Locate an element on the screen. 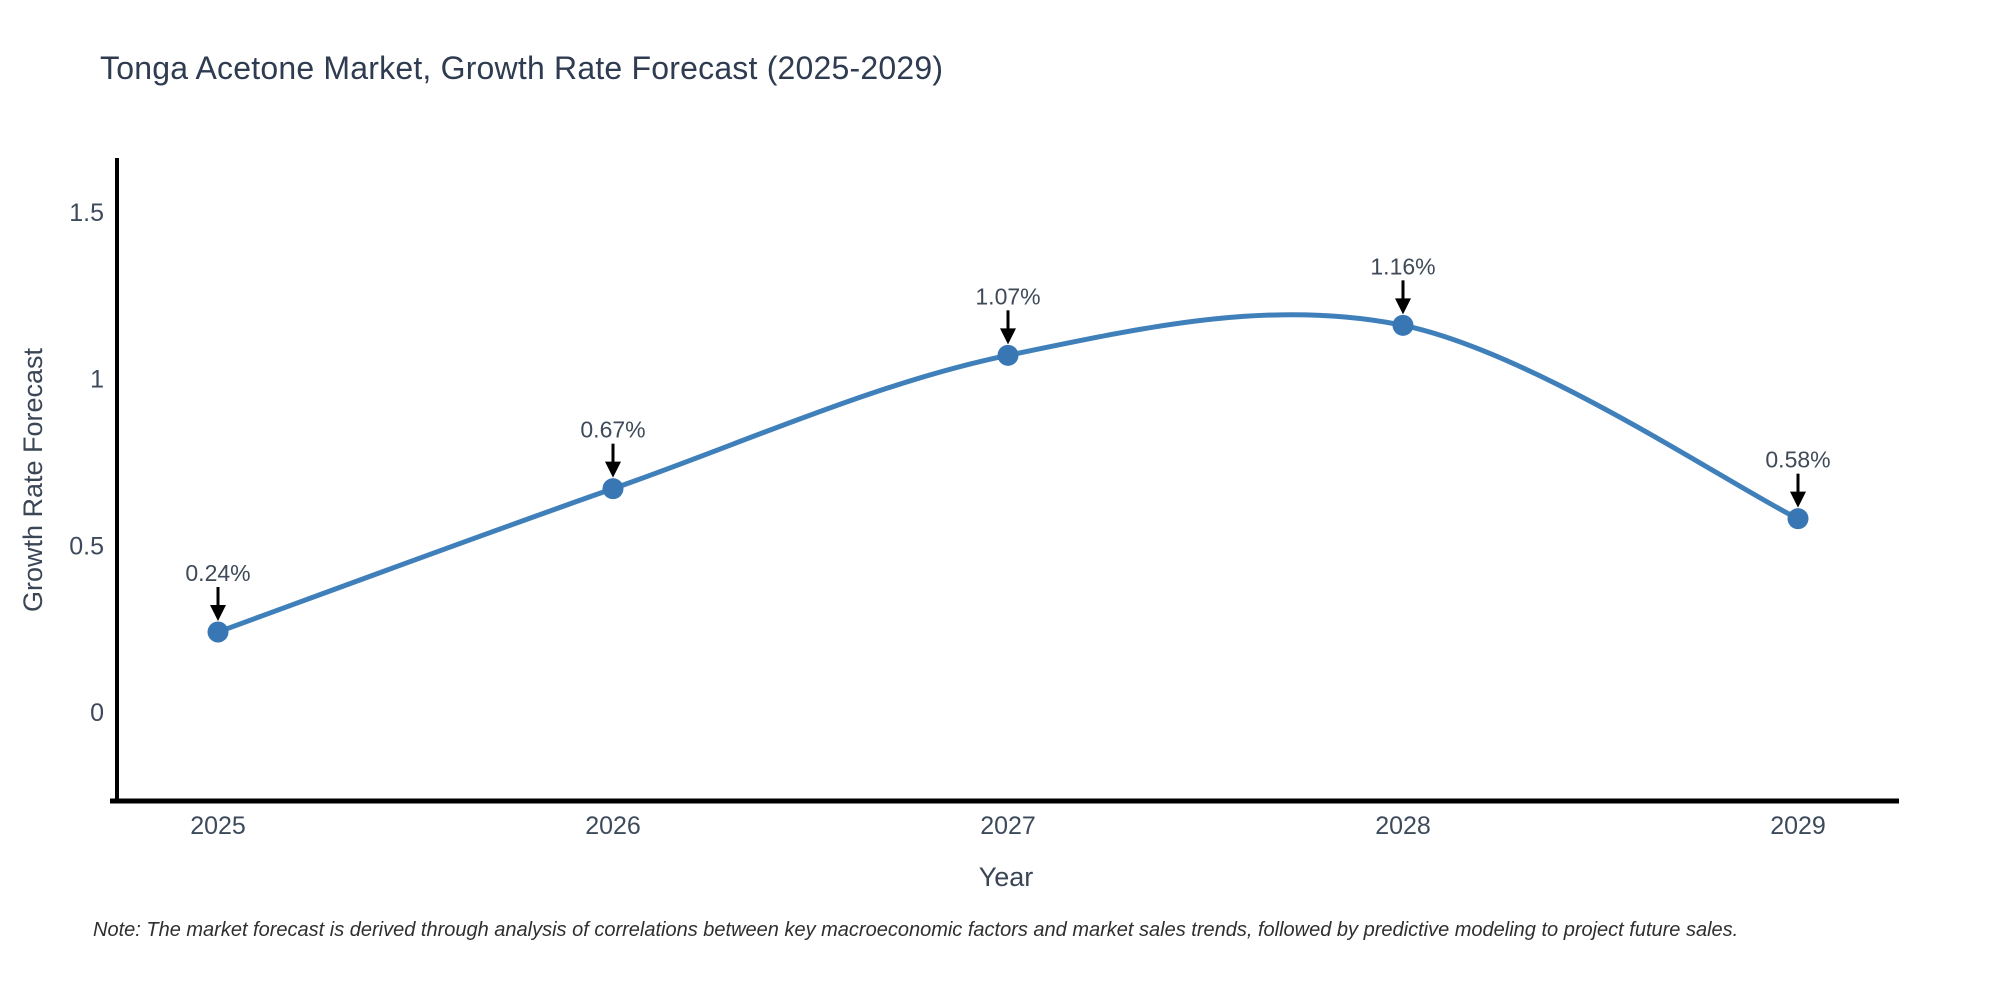  point-value-label: 1.16% is located at coordinates (1402, 266).